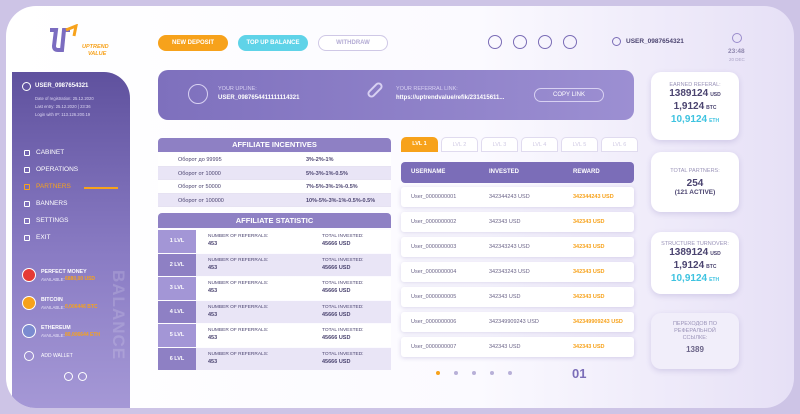  Describe the element at coordinates (569, 95) in the screenshot. I see `copy-link-button: COPY LINK` at that location.